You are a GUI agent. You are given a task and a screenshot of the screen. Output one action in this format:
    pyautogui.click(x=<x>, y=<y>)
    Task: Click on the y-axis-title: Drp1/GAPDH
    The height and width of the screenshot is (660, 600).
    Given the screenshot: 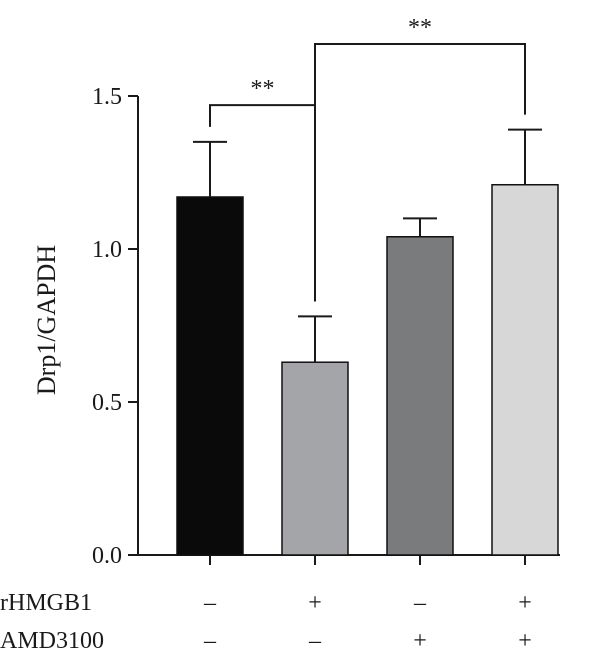 What is the action you would take?
    pyautogui.click(x=46, y=320)
    